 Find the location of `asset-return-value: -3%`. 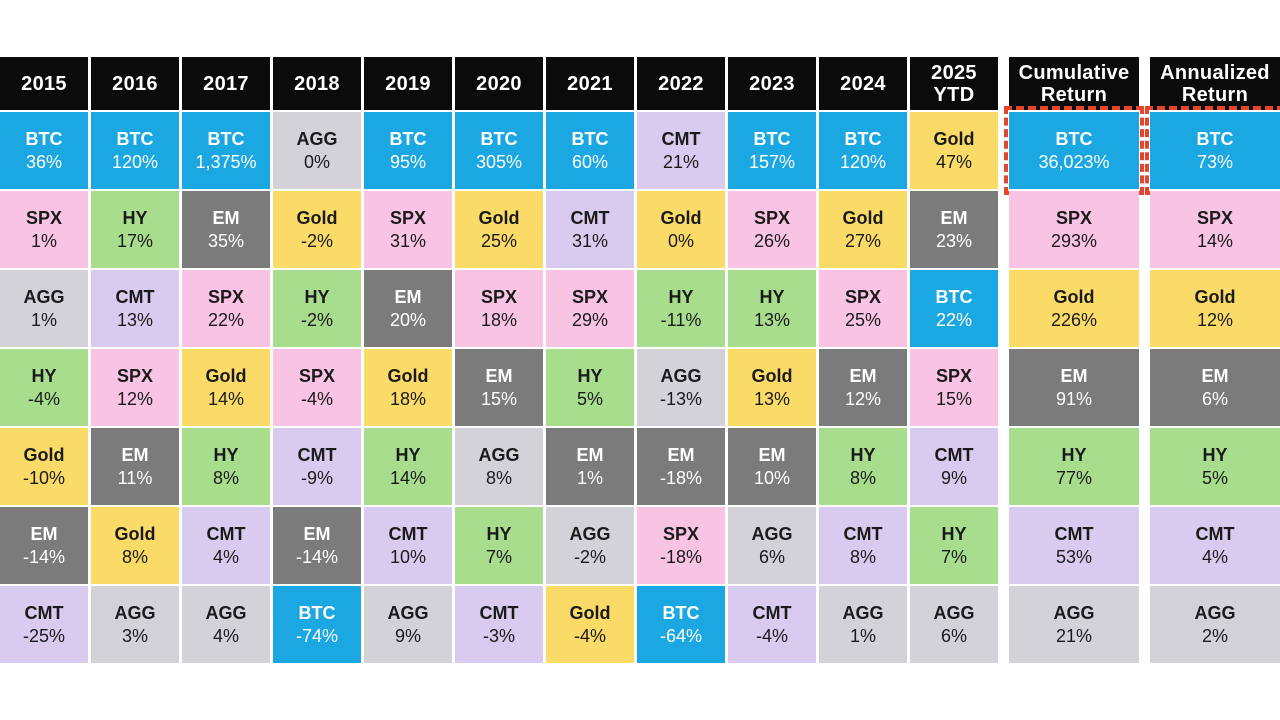

asset-return-value: -3% is located at coordinates (498, 635).